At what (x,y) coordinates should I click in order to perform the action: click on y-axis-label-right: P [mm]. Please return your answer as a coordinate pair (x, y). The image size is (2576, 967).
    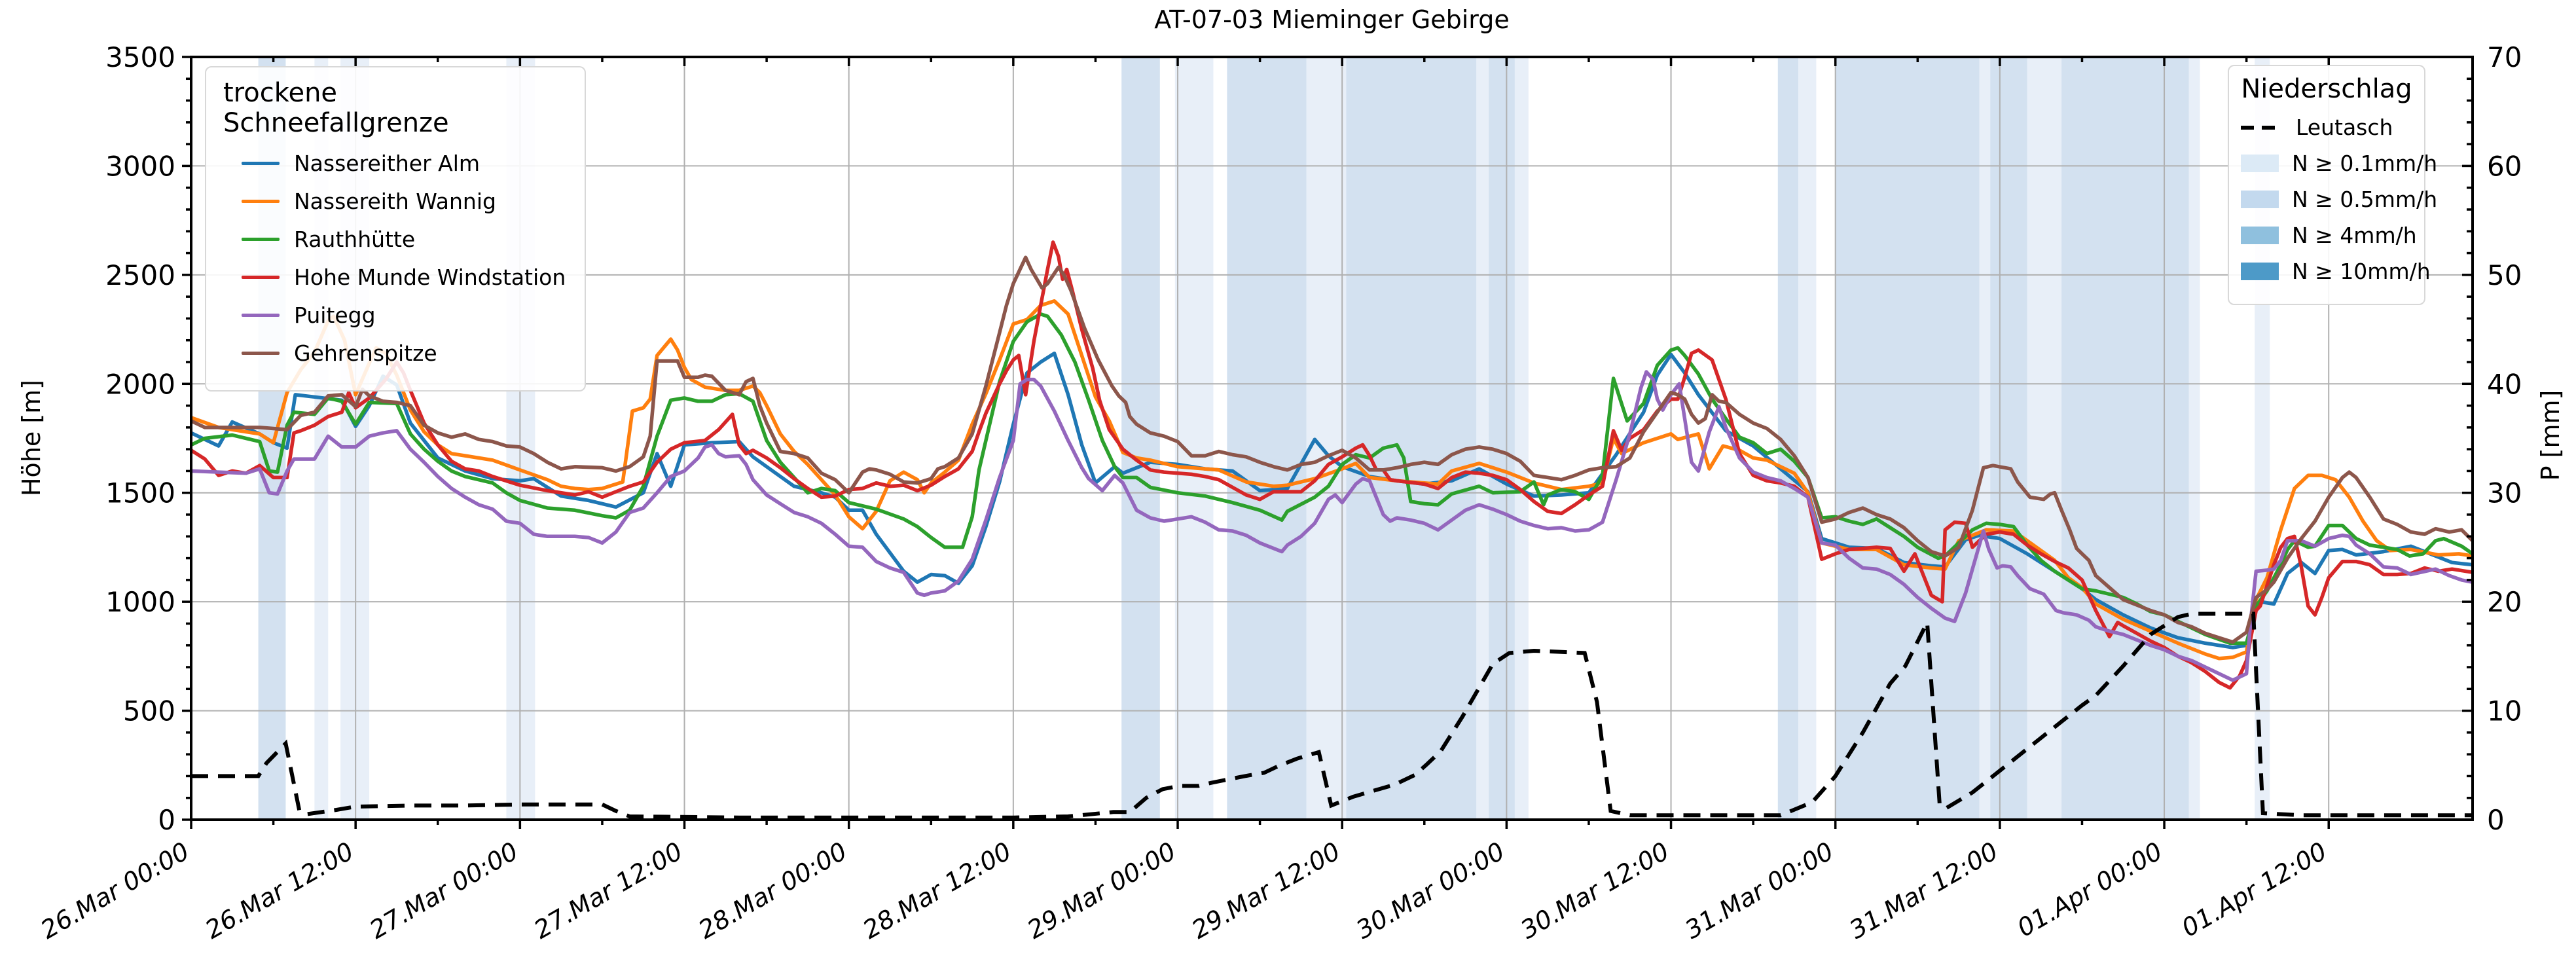
    Looking at the image, I should click on (2550, 435).